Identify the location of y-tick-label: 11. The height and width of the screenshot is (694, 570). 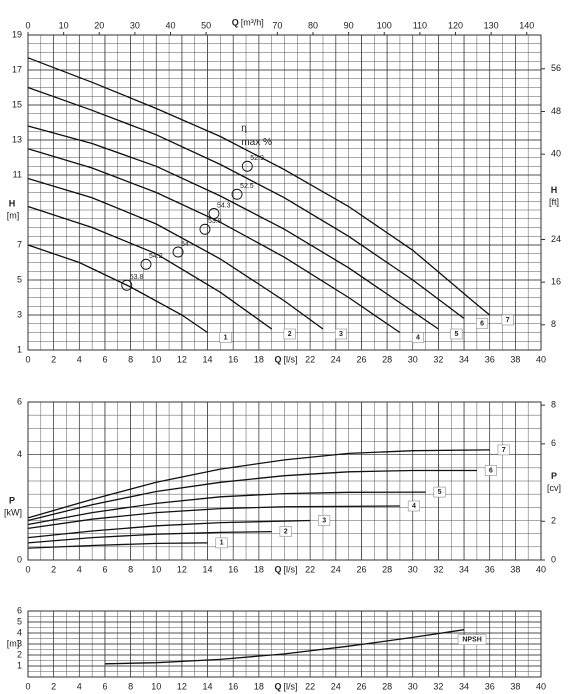
(17, 174).